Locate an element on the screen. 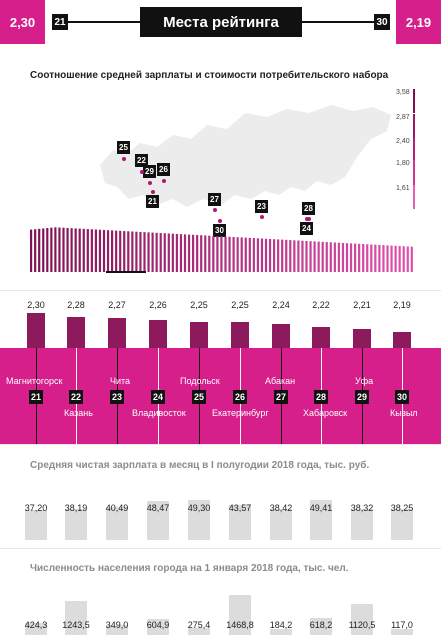  value-label: 1468,8 is located at coordinates (240, 625).